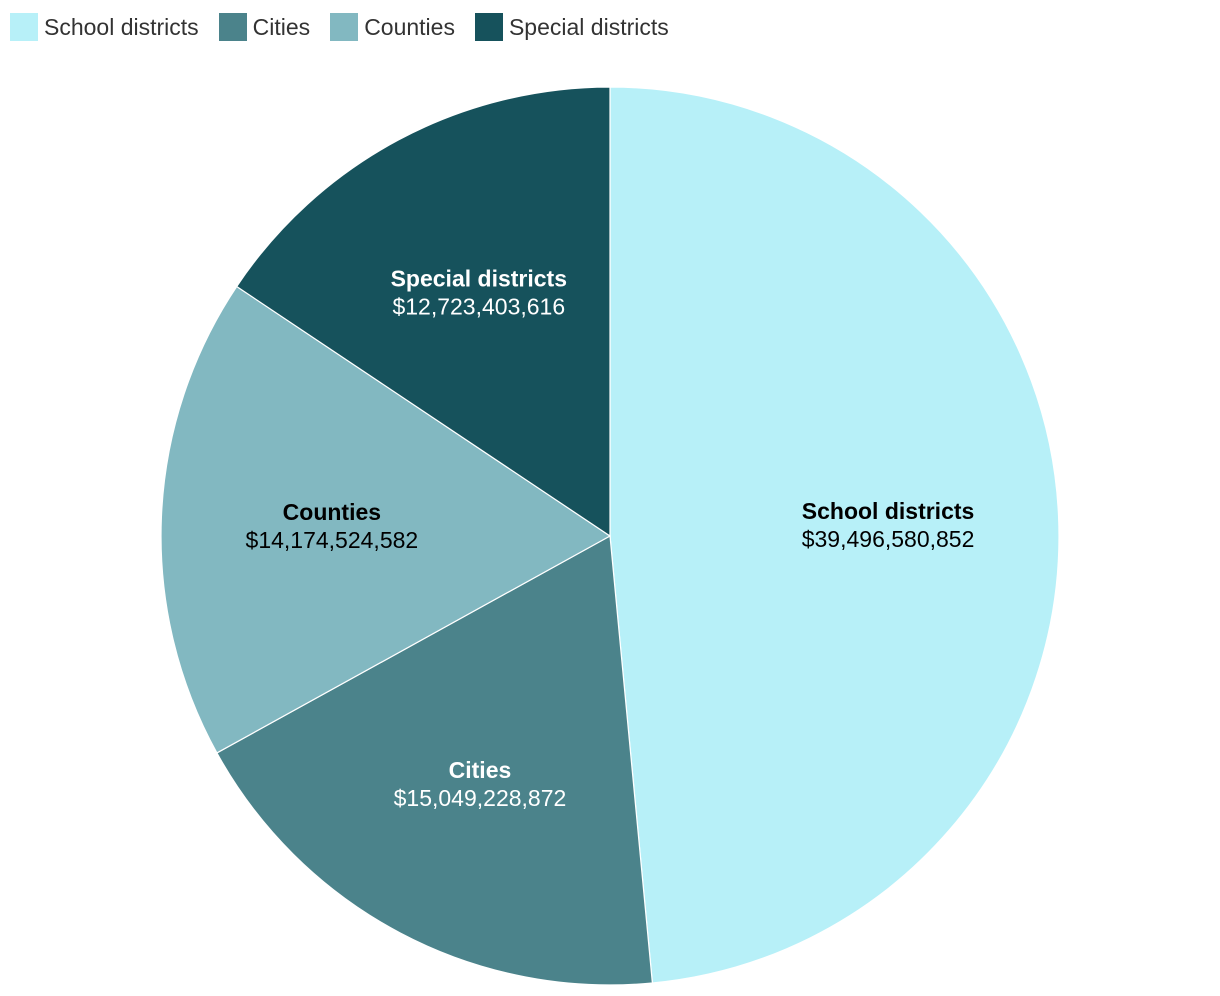 This screenshot has height=996, width=1220. I want to click on legend-label: Special districts, so click(588, 27).